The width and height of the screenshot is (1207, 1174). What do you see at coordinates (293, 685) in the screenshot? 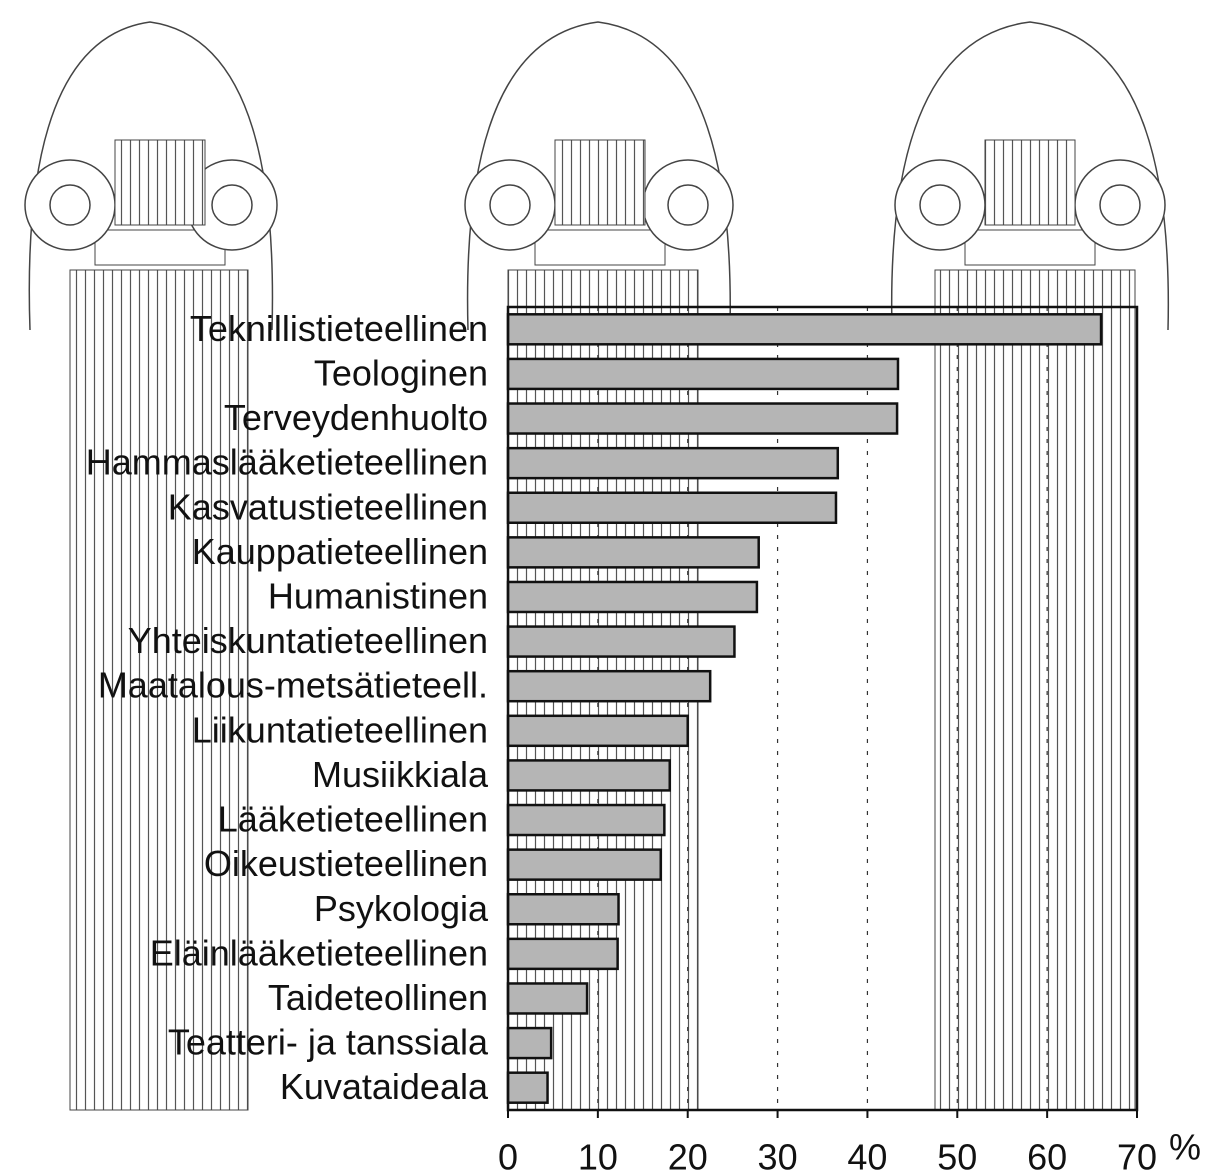
I see `y-tick-label: Maatalous-metsätieteell.` at bounding box center [293, 685].